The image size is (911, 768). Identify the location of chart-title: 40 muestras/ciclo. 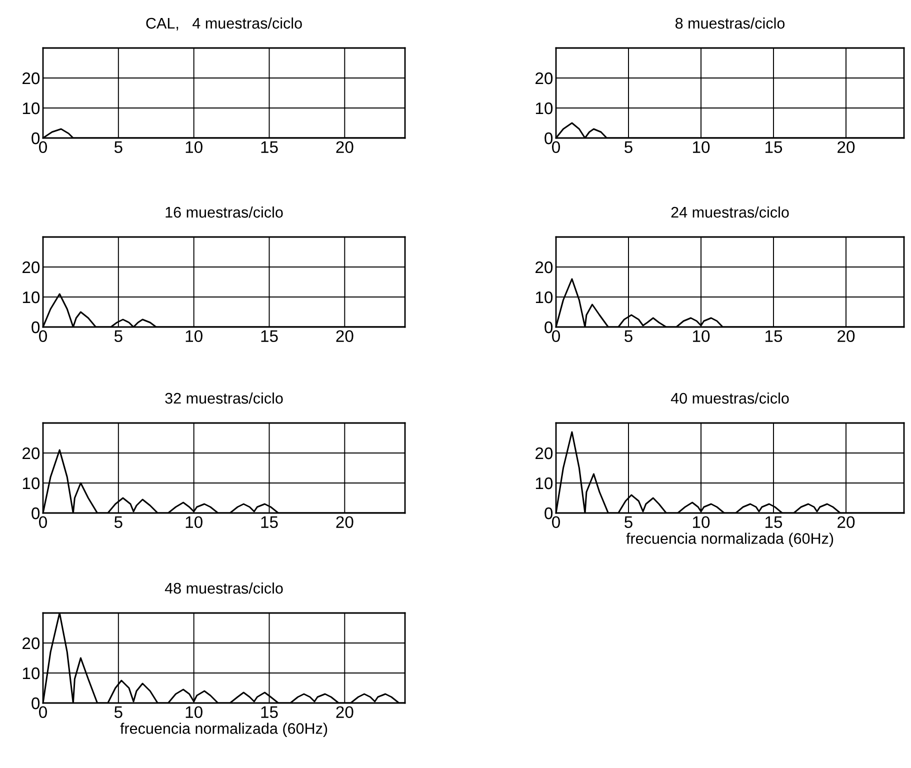
(729, 398).